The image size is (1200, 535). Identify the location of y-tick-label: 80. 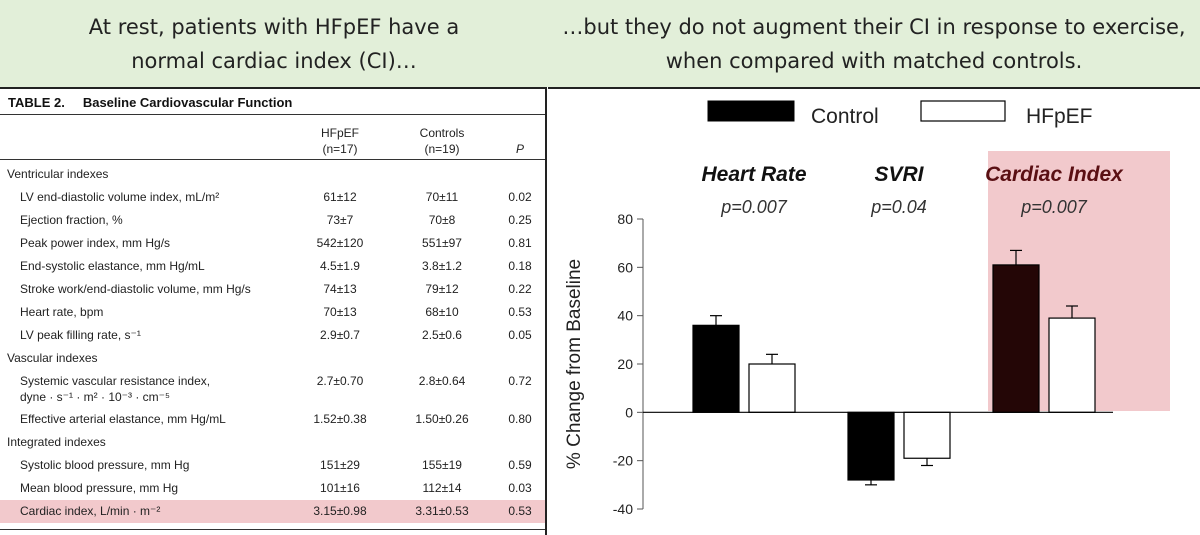
(625, 219).